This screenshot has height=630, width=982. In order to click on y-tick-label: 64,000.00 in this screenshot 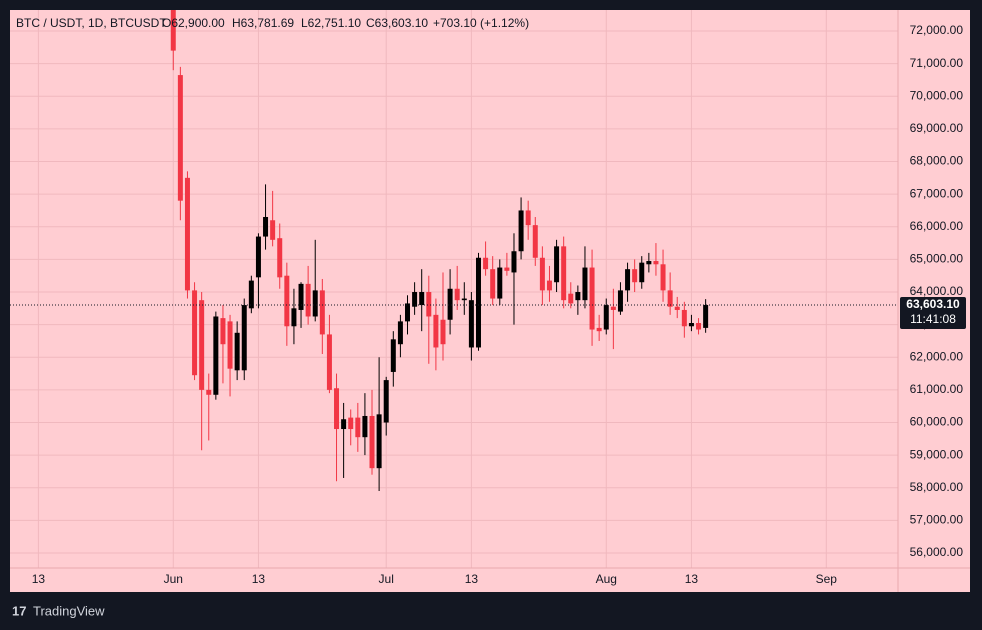, I will do `click(937, 291)`.